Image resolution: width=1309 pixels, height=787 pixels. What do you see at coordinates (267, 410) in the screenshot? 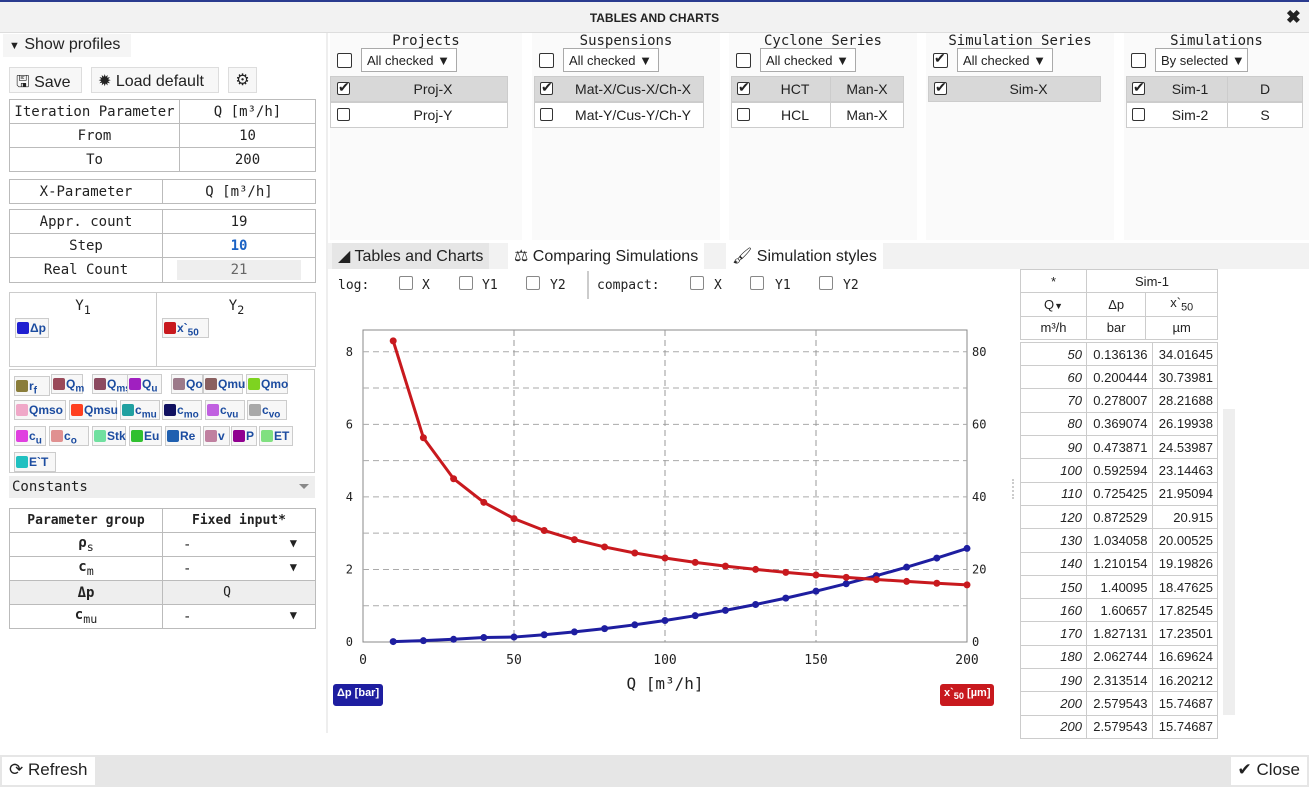
I see `param-chip: cvo` at bounding box center [267, 410].